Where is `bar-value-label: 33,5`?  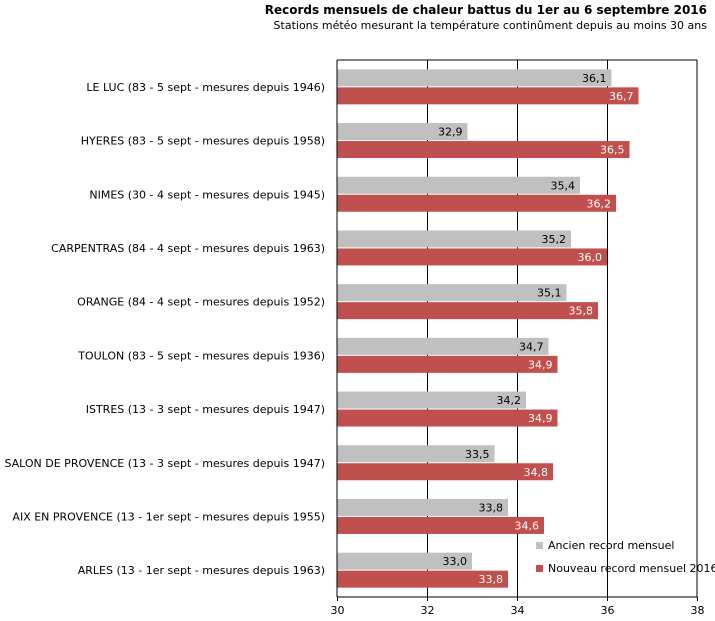 bar-value-label: 33,5 is located at coordinates (477, 454).